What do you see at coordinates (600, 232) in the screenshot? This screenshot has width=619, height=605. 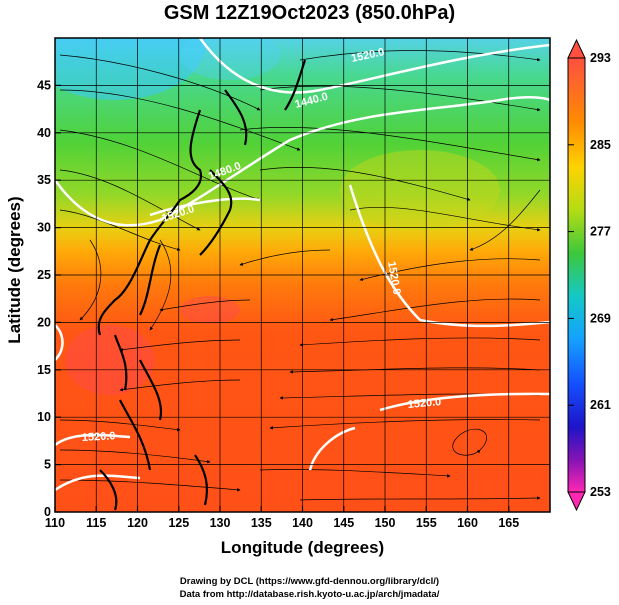 I see `colorbar-tick-label: 277` at bounding box center [600, 232].